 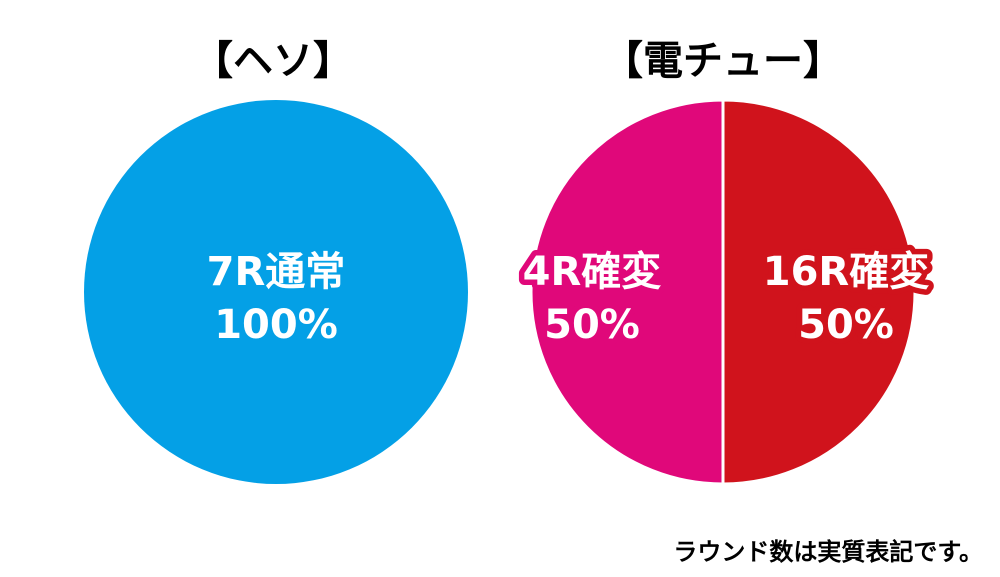 What do you see at coordinates (723, 61) in the screenshot?
I see `pie-title-denchu: 【電チュー】` at bounding box center [723, 61].